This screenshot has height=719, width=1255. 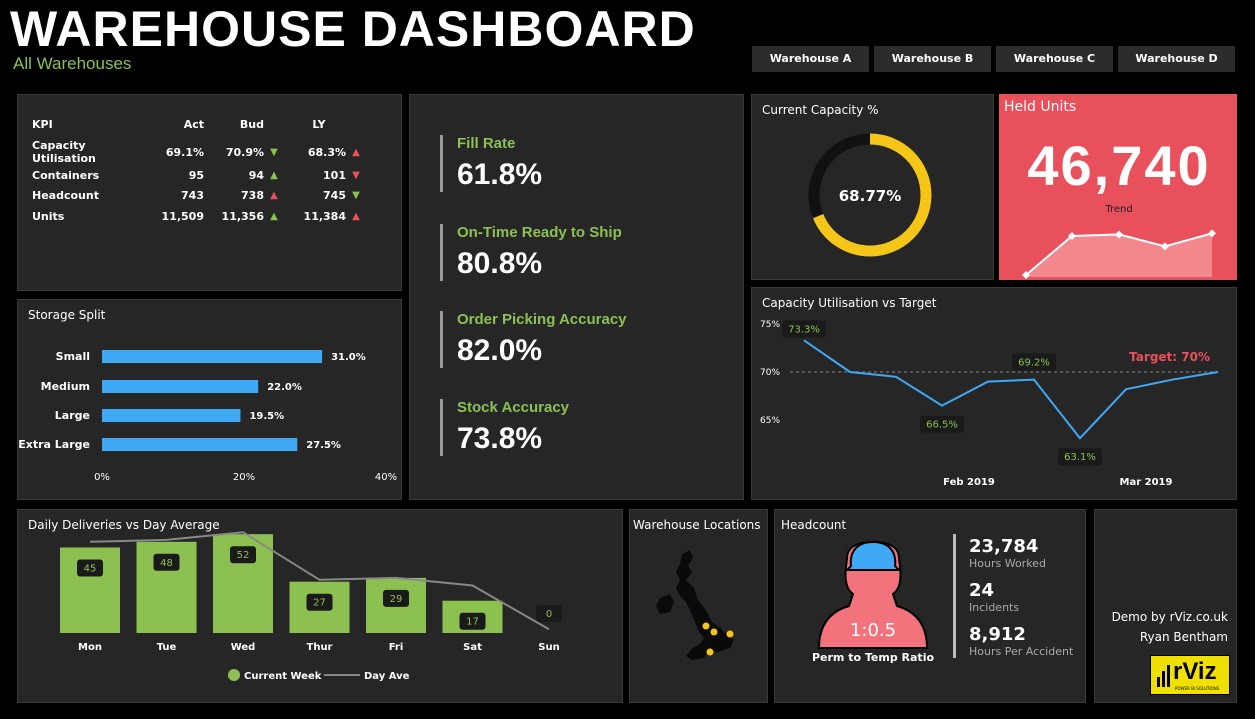 I want to click on bar-value-label: 48, so click(x=166, y=563).